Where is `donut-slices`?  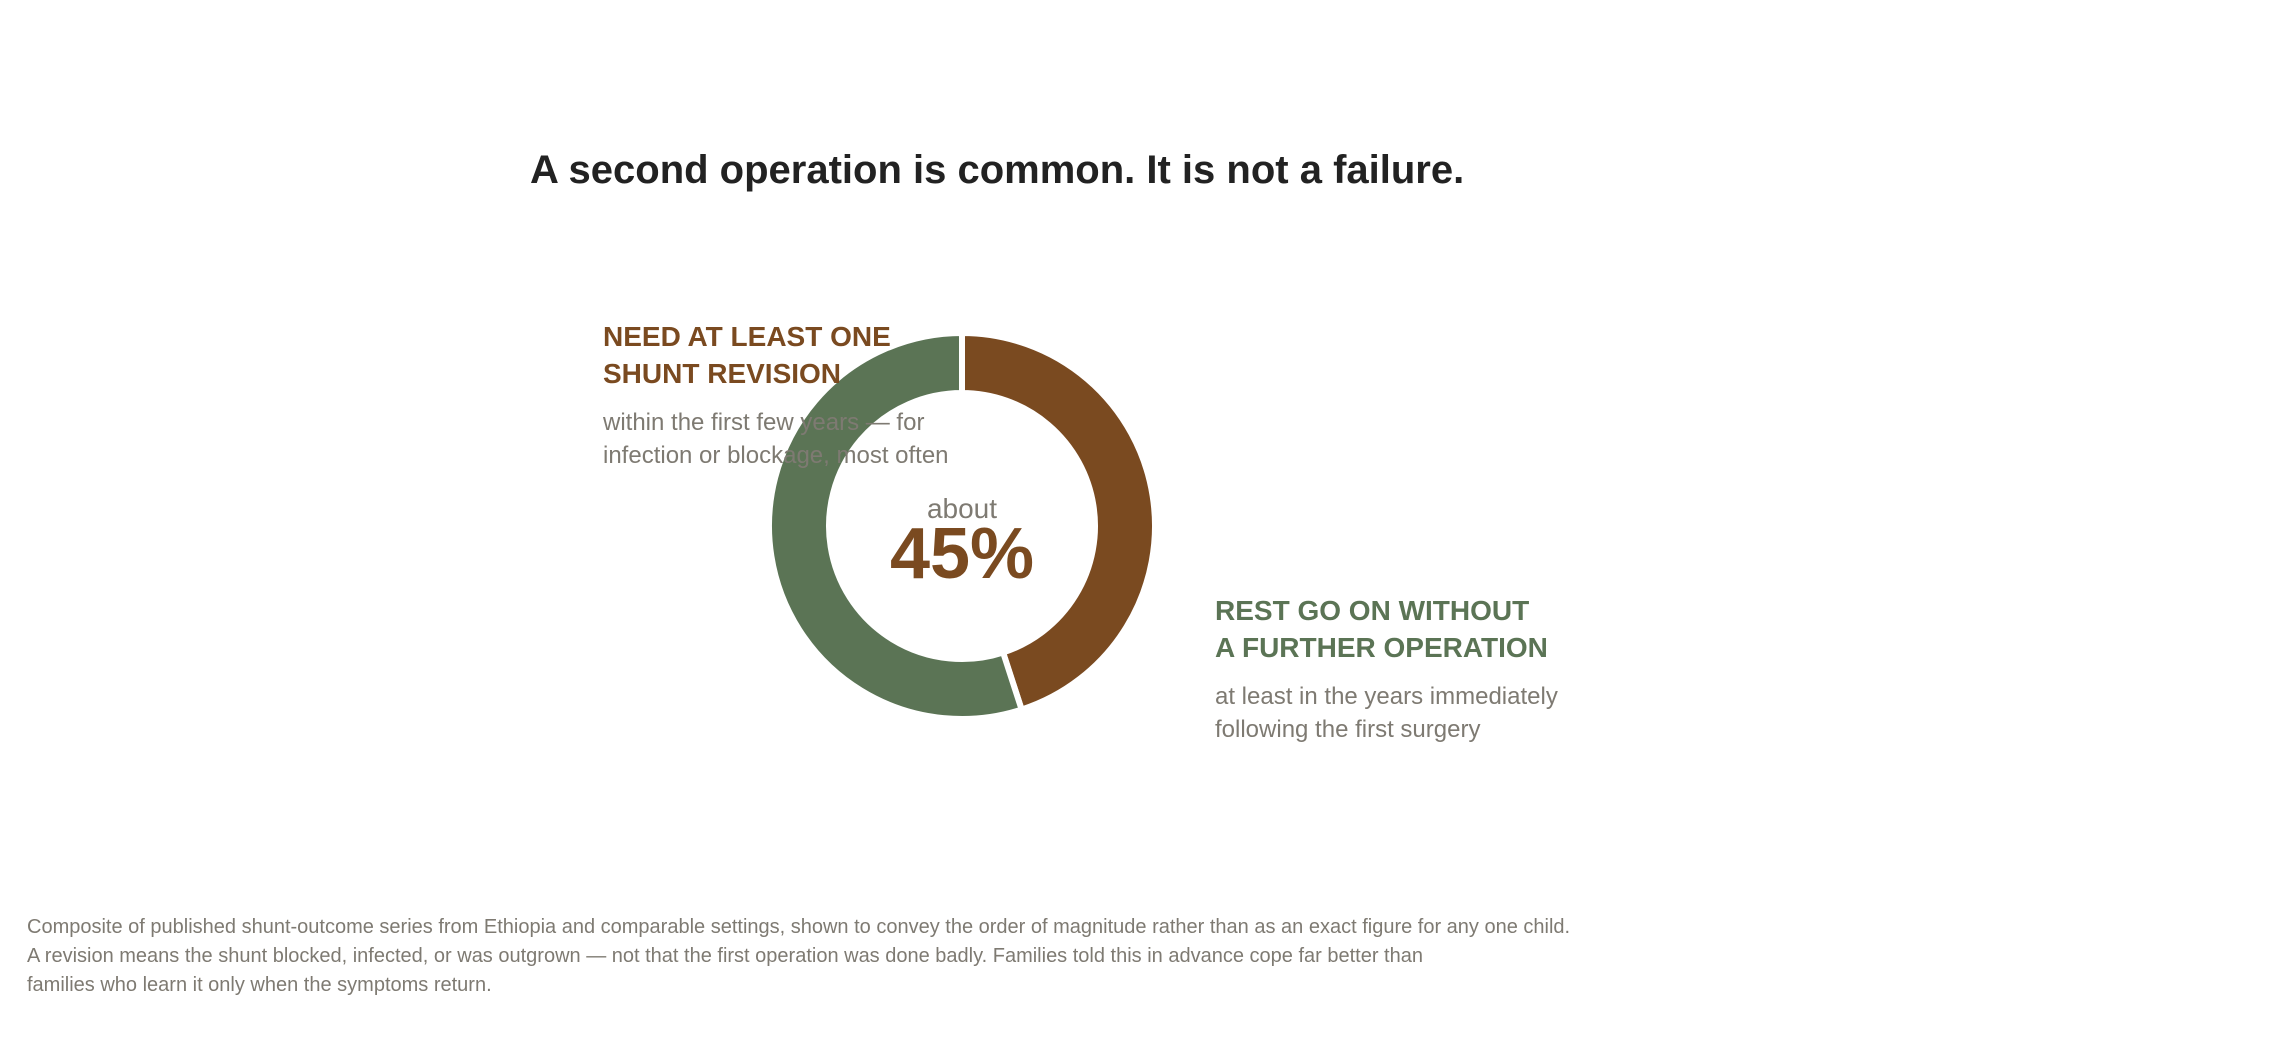 donut-slices is located at coordinates (962, 525).